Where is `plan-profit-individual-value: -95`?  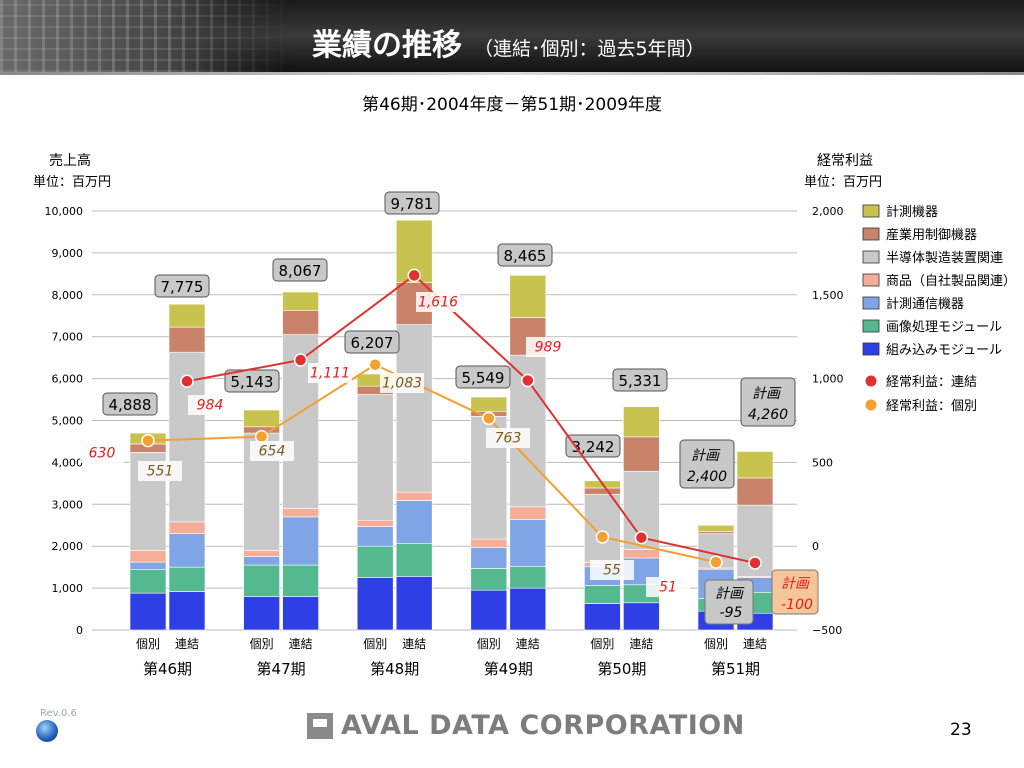
plan-profit-individual-value: -95 is located at coordinates (731, 613).